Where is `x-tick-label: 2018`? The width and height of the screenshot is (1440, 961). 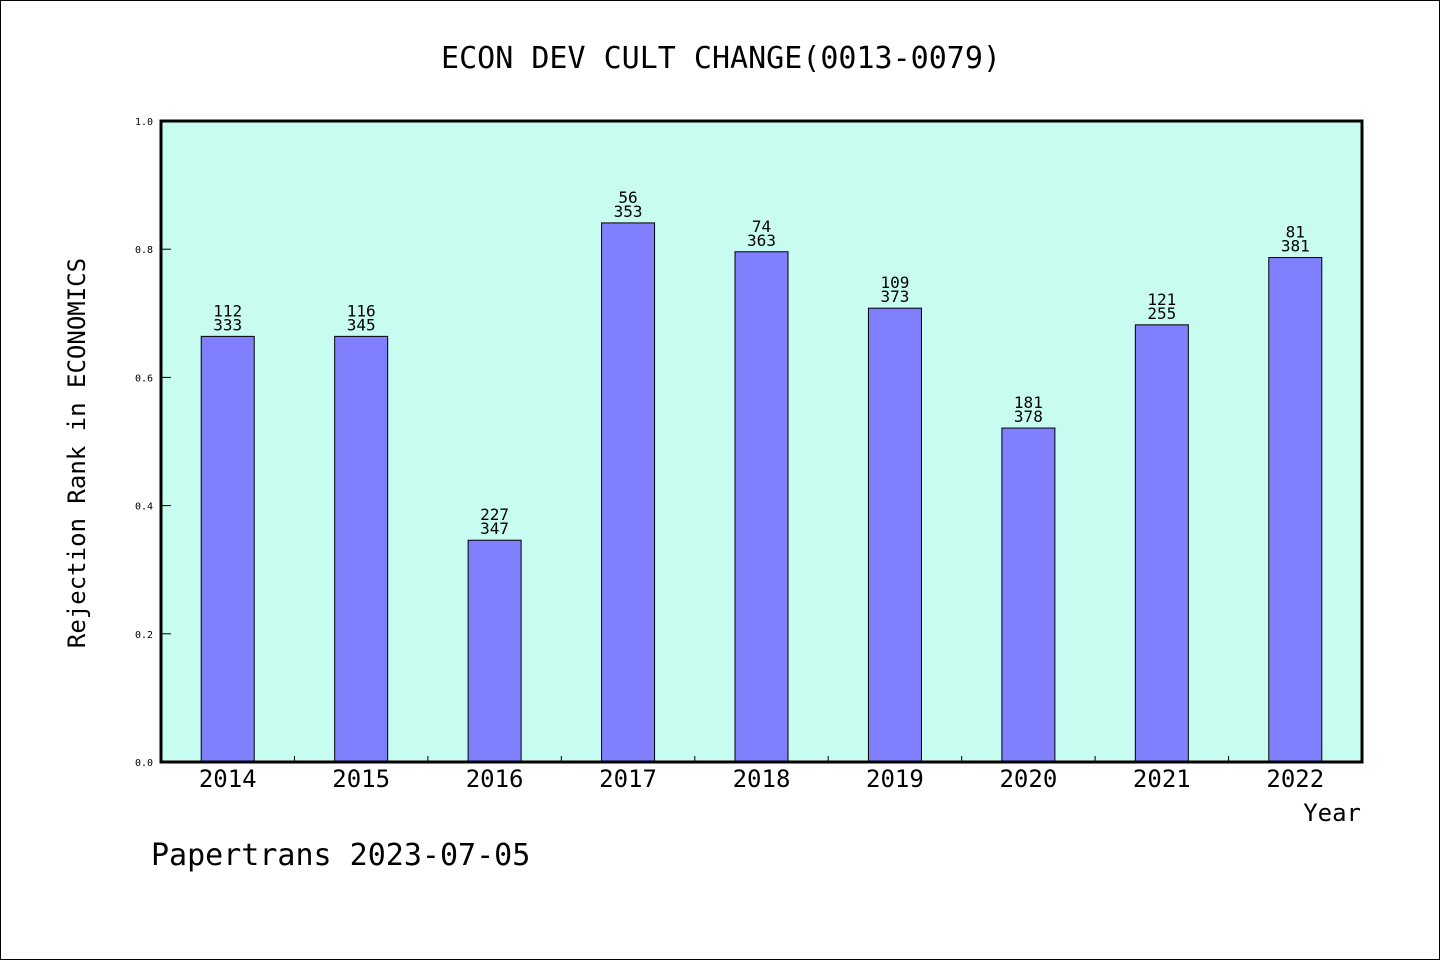 x-tick-label: 2018 is located at coordinates (762, 779).